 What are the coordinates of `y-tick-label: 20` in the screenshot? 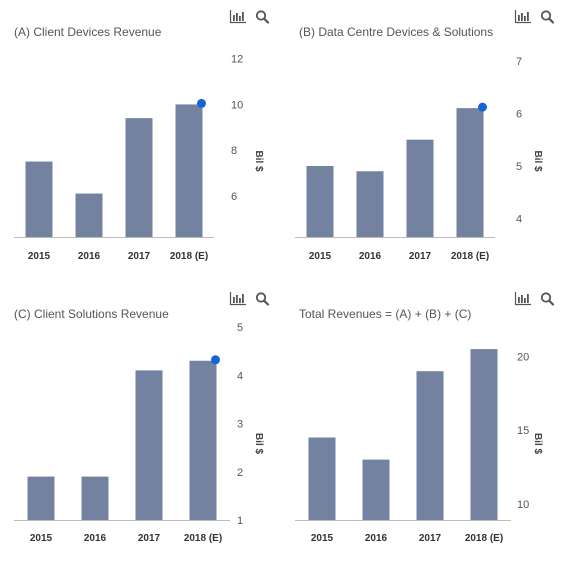 It's located at (523, 357).